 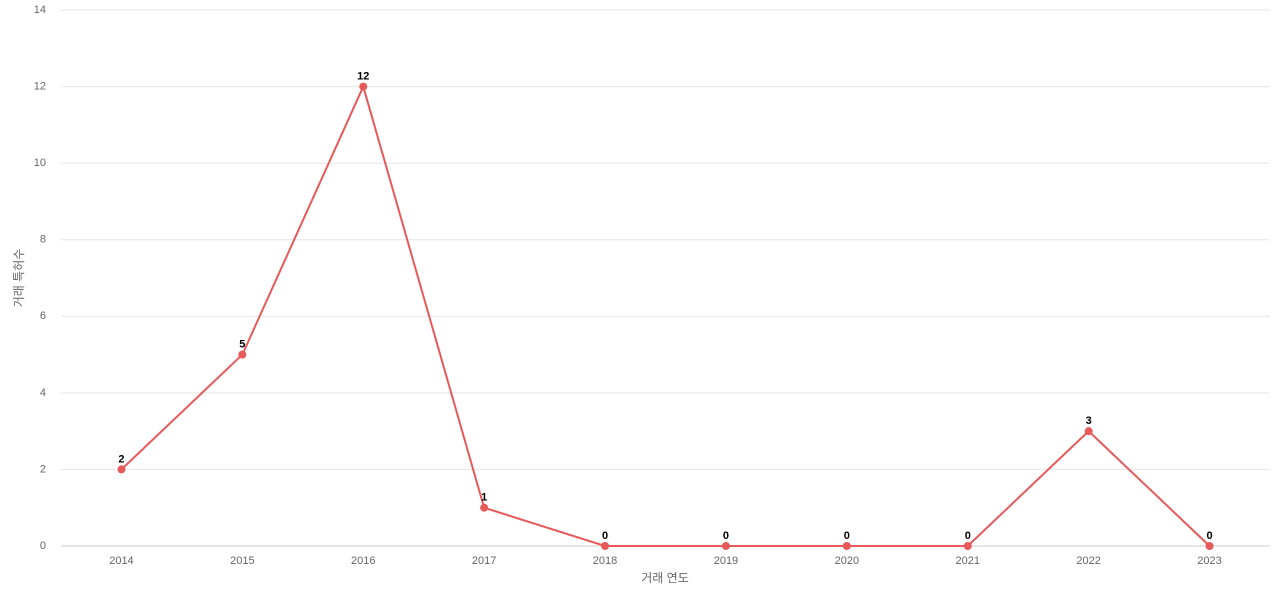 I want to click on x-tick-label: 2014, so click(x=121, y=561).